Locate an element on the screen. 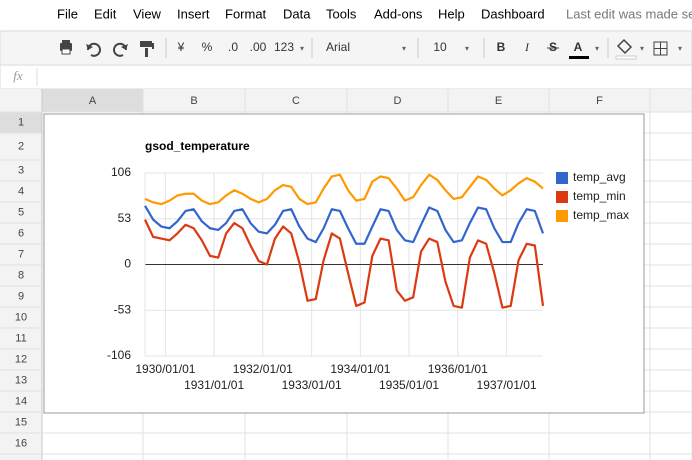 The height and width of the screenshot is (460, 692). toolbar-number-format: 123 is located at coordinates (284, 47).